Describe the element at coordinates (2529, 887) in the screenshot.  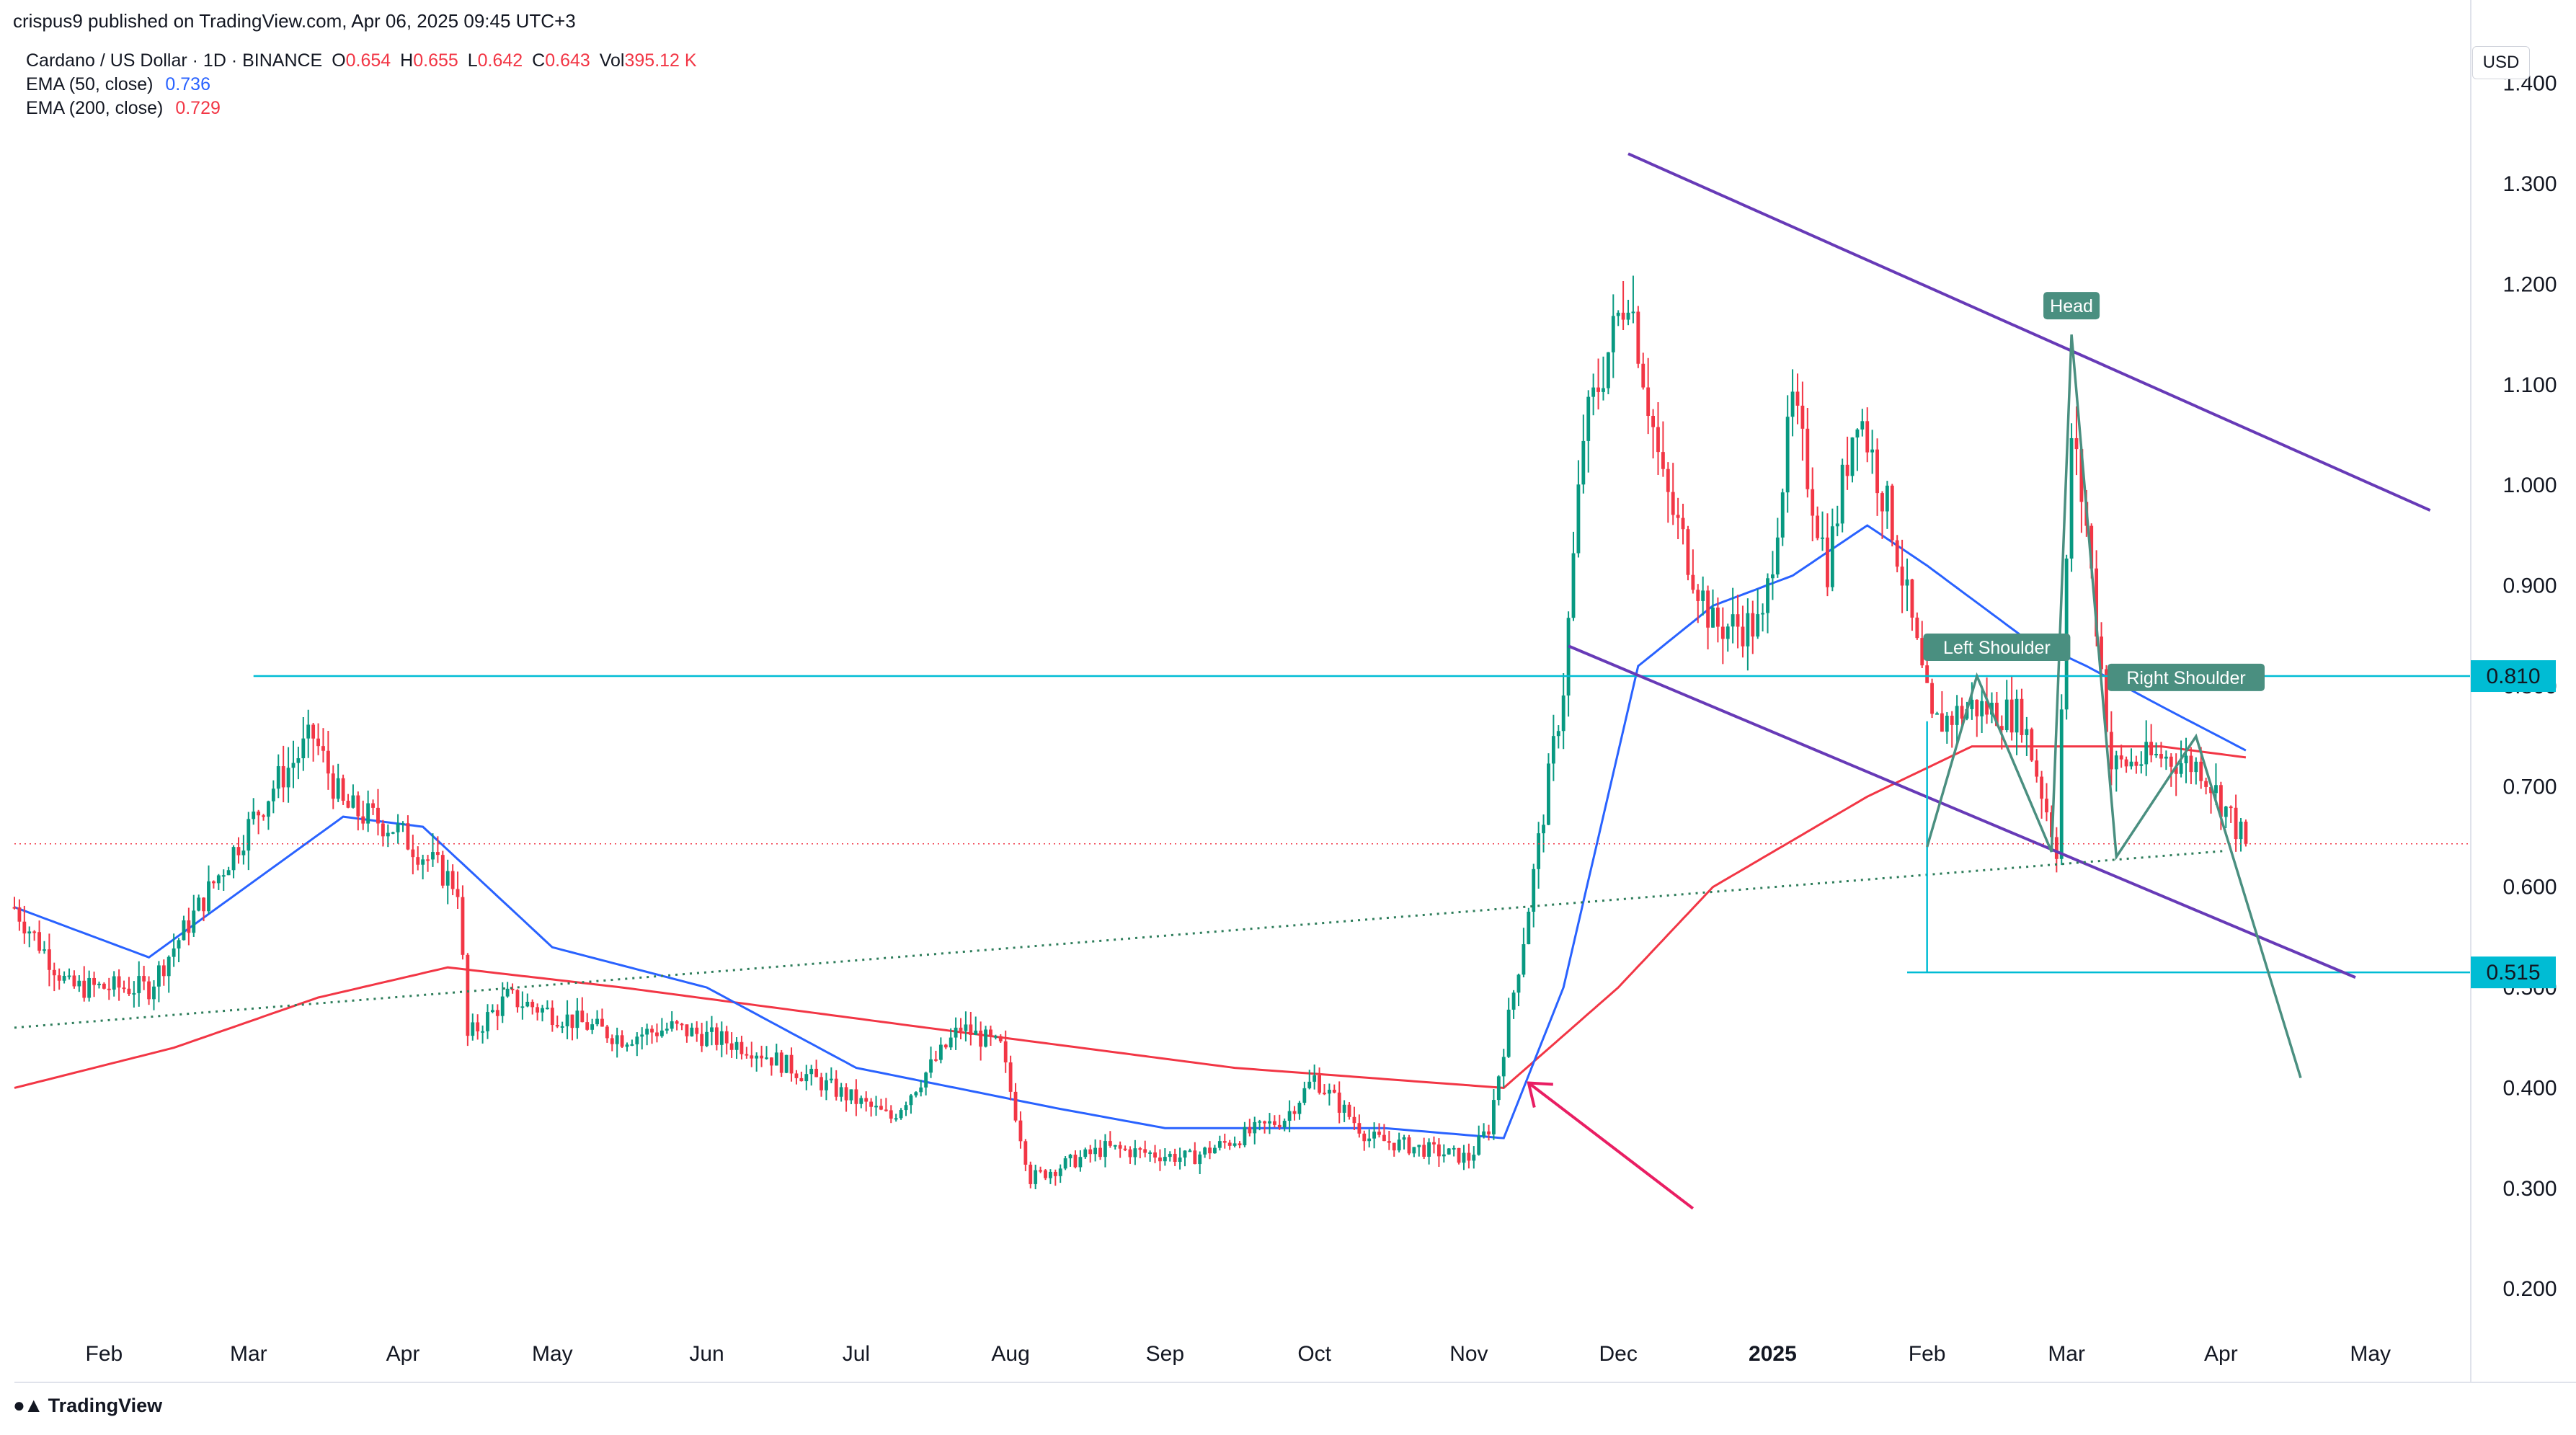
I see `price-tick-label: 0.600` at that location.